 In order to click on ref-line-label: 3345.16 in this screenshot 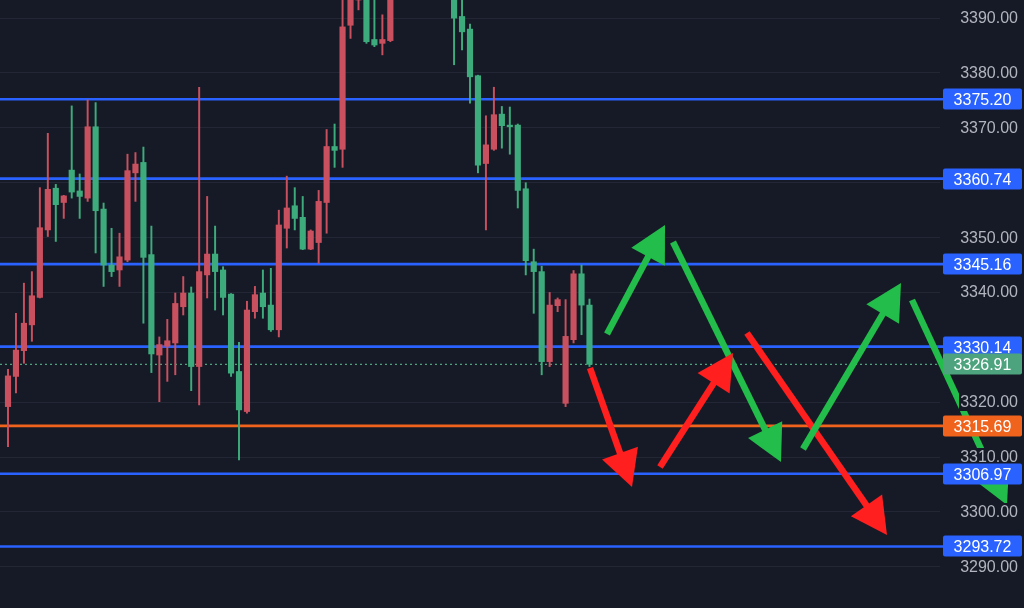, I will do `click(982, 264)`.